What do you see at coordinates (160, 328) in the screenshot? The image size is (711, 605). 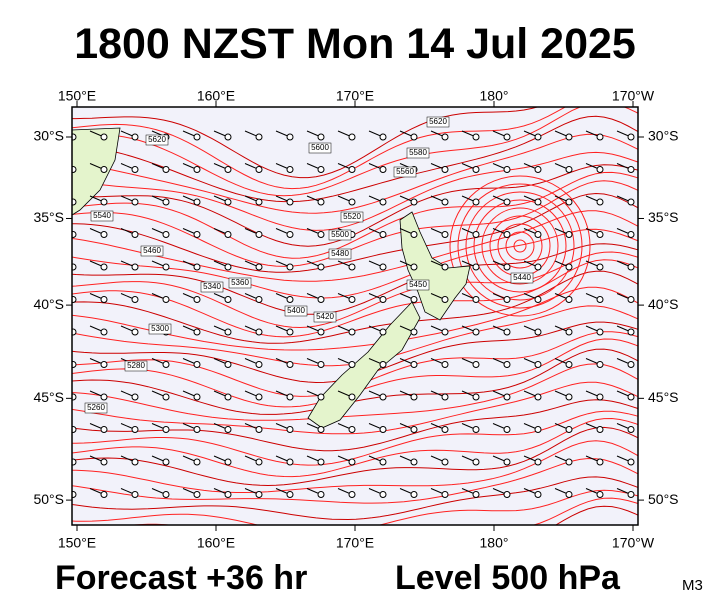 I see `contour-label: 5300` at bounding box center [160, 328].